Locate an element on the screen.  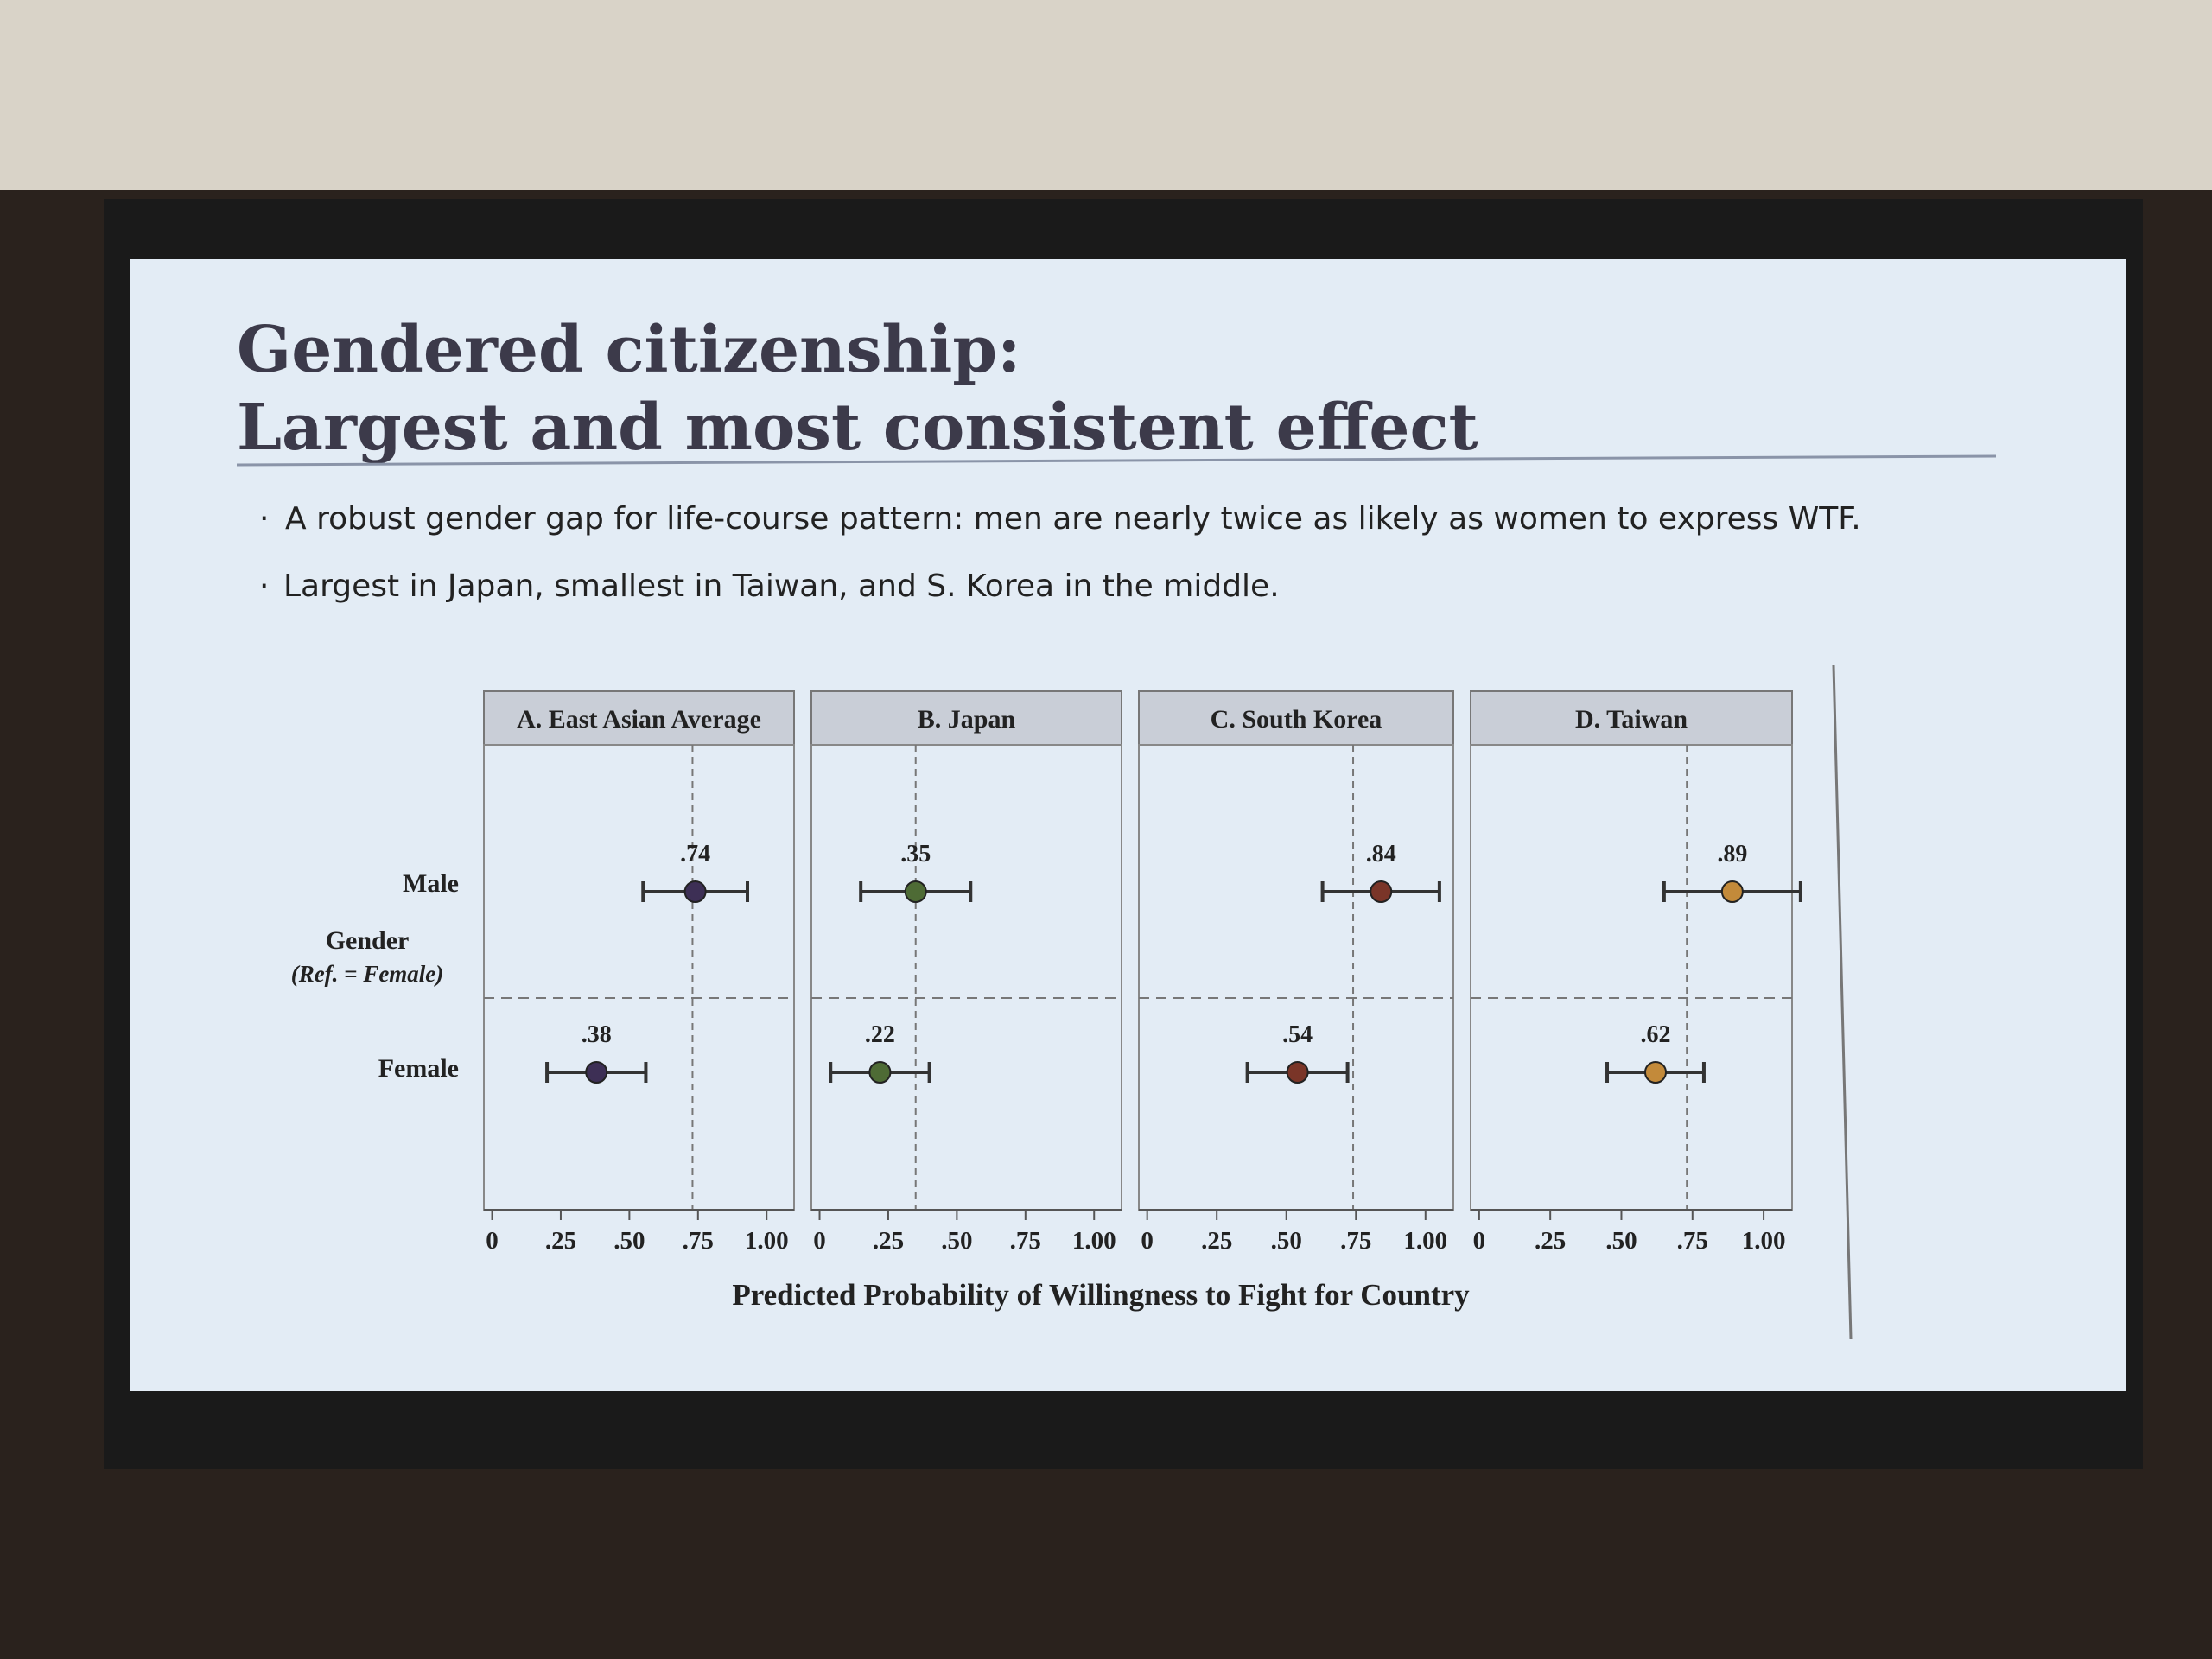
y-axis-note: (Ref. = Female) is located at coordinates (367, 974).